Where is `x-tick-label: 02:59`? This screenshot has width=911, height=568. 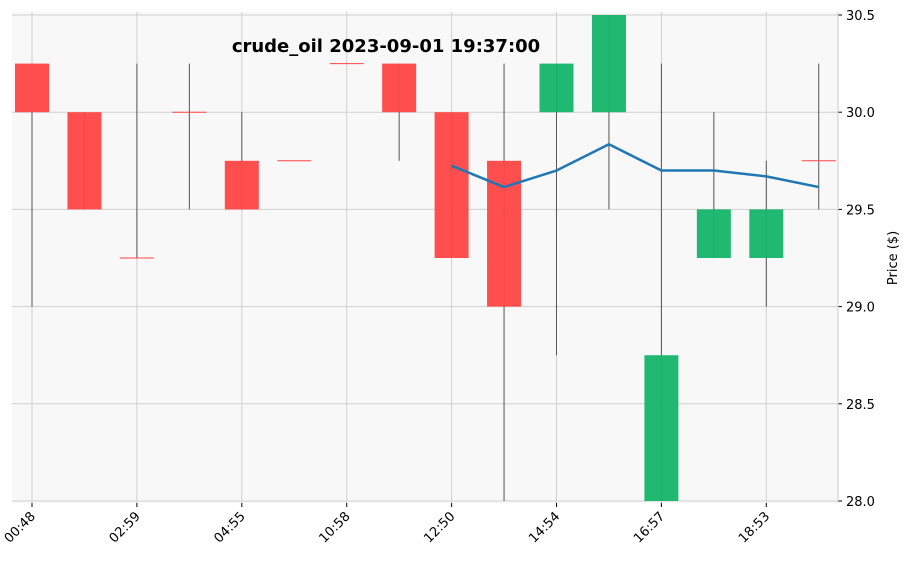
x-tick-label: 02:59 is located at coordinates (125, 527).